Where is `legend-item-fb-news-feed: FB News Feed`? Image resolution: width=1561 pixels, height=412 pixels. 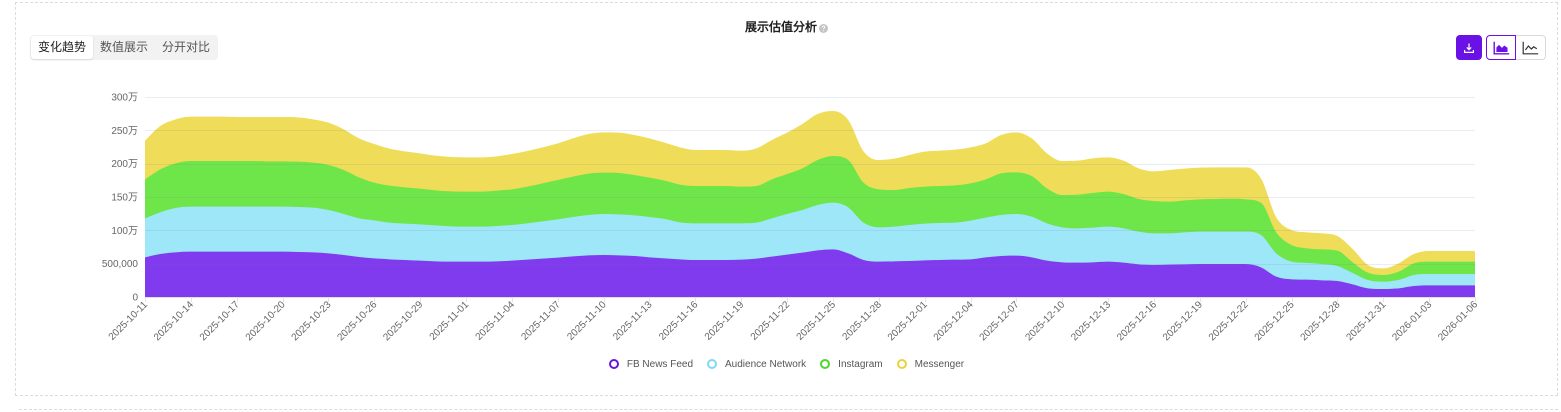 legend-item-fb-news-feed: FB News Feed is located at coordinates (651, 364).